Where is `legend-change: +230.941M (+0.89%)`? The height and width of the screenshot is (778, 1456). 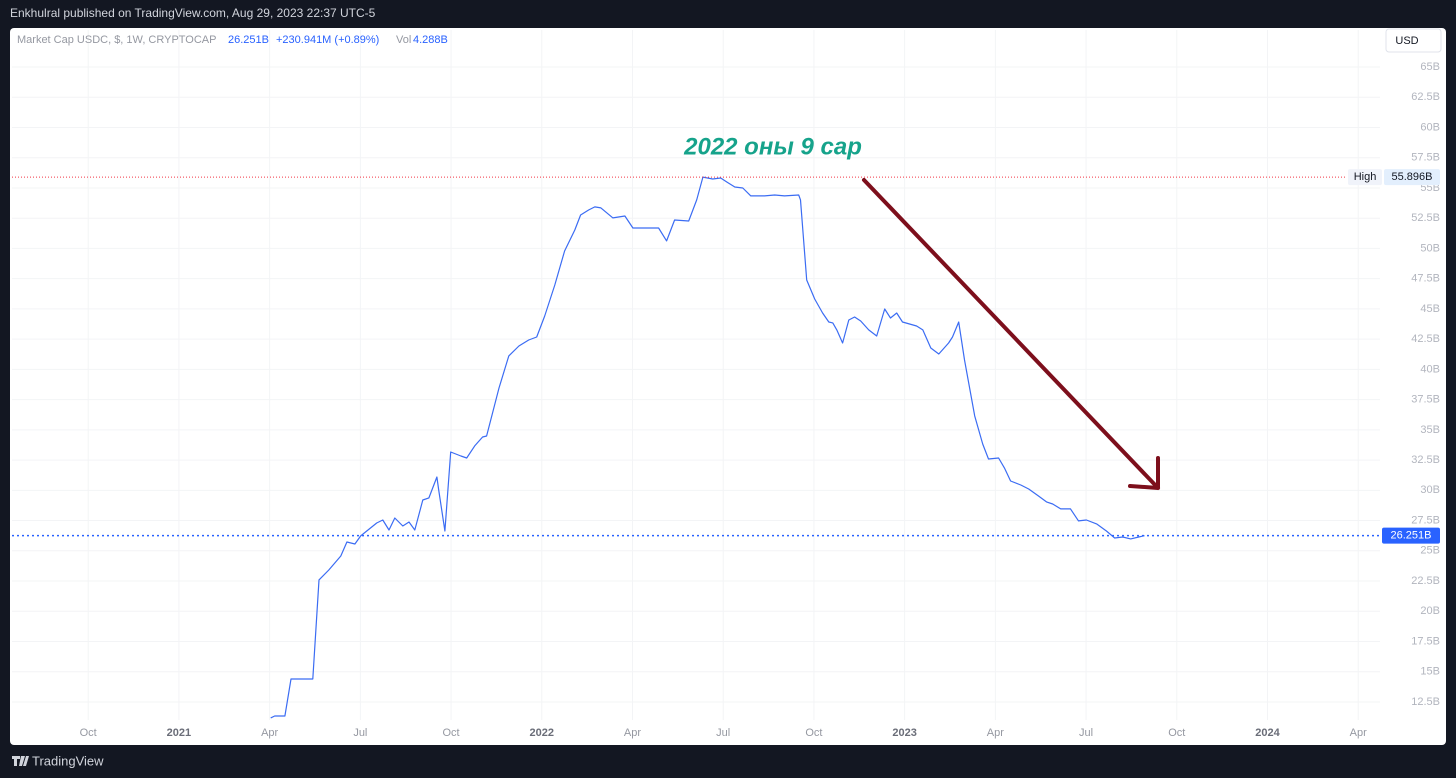 legend-change: +230.941M (+0.89%) is located at coordinates (327, 40).